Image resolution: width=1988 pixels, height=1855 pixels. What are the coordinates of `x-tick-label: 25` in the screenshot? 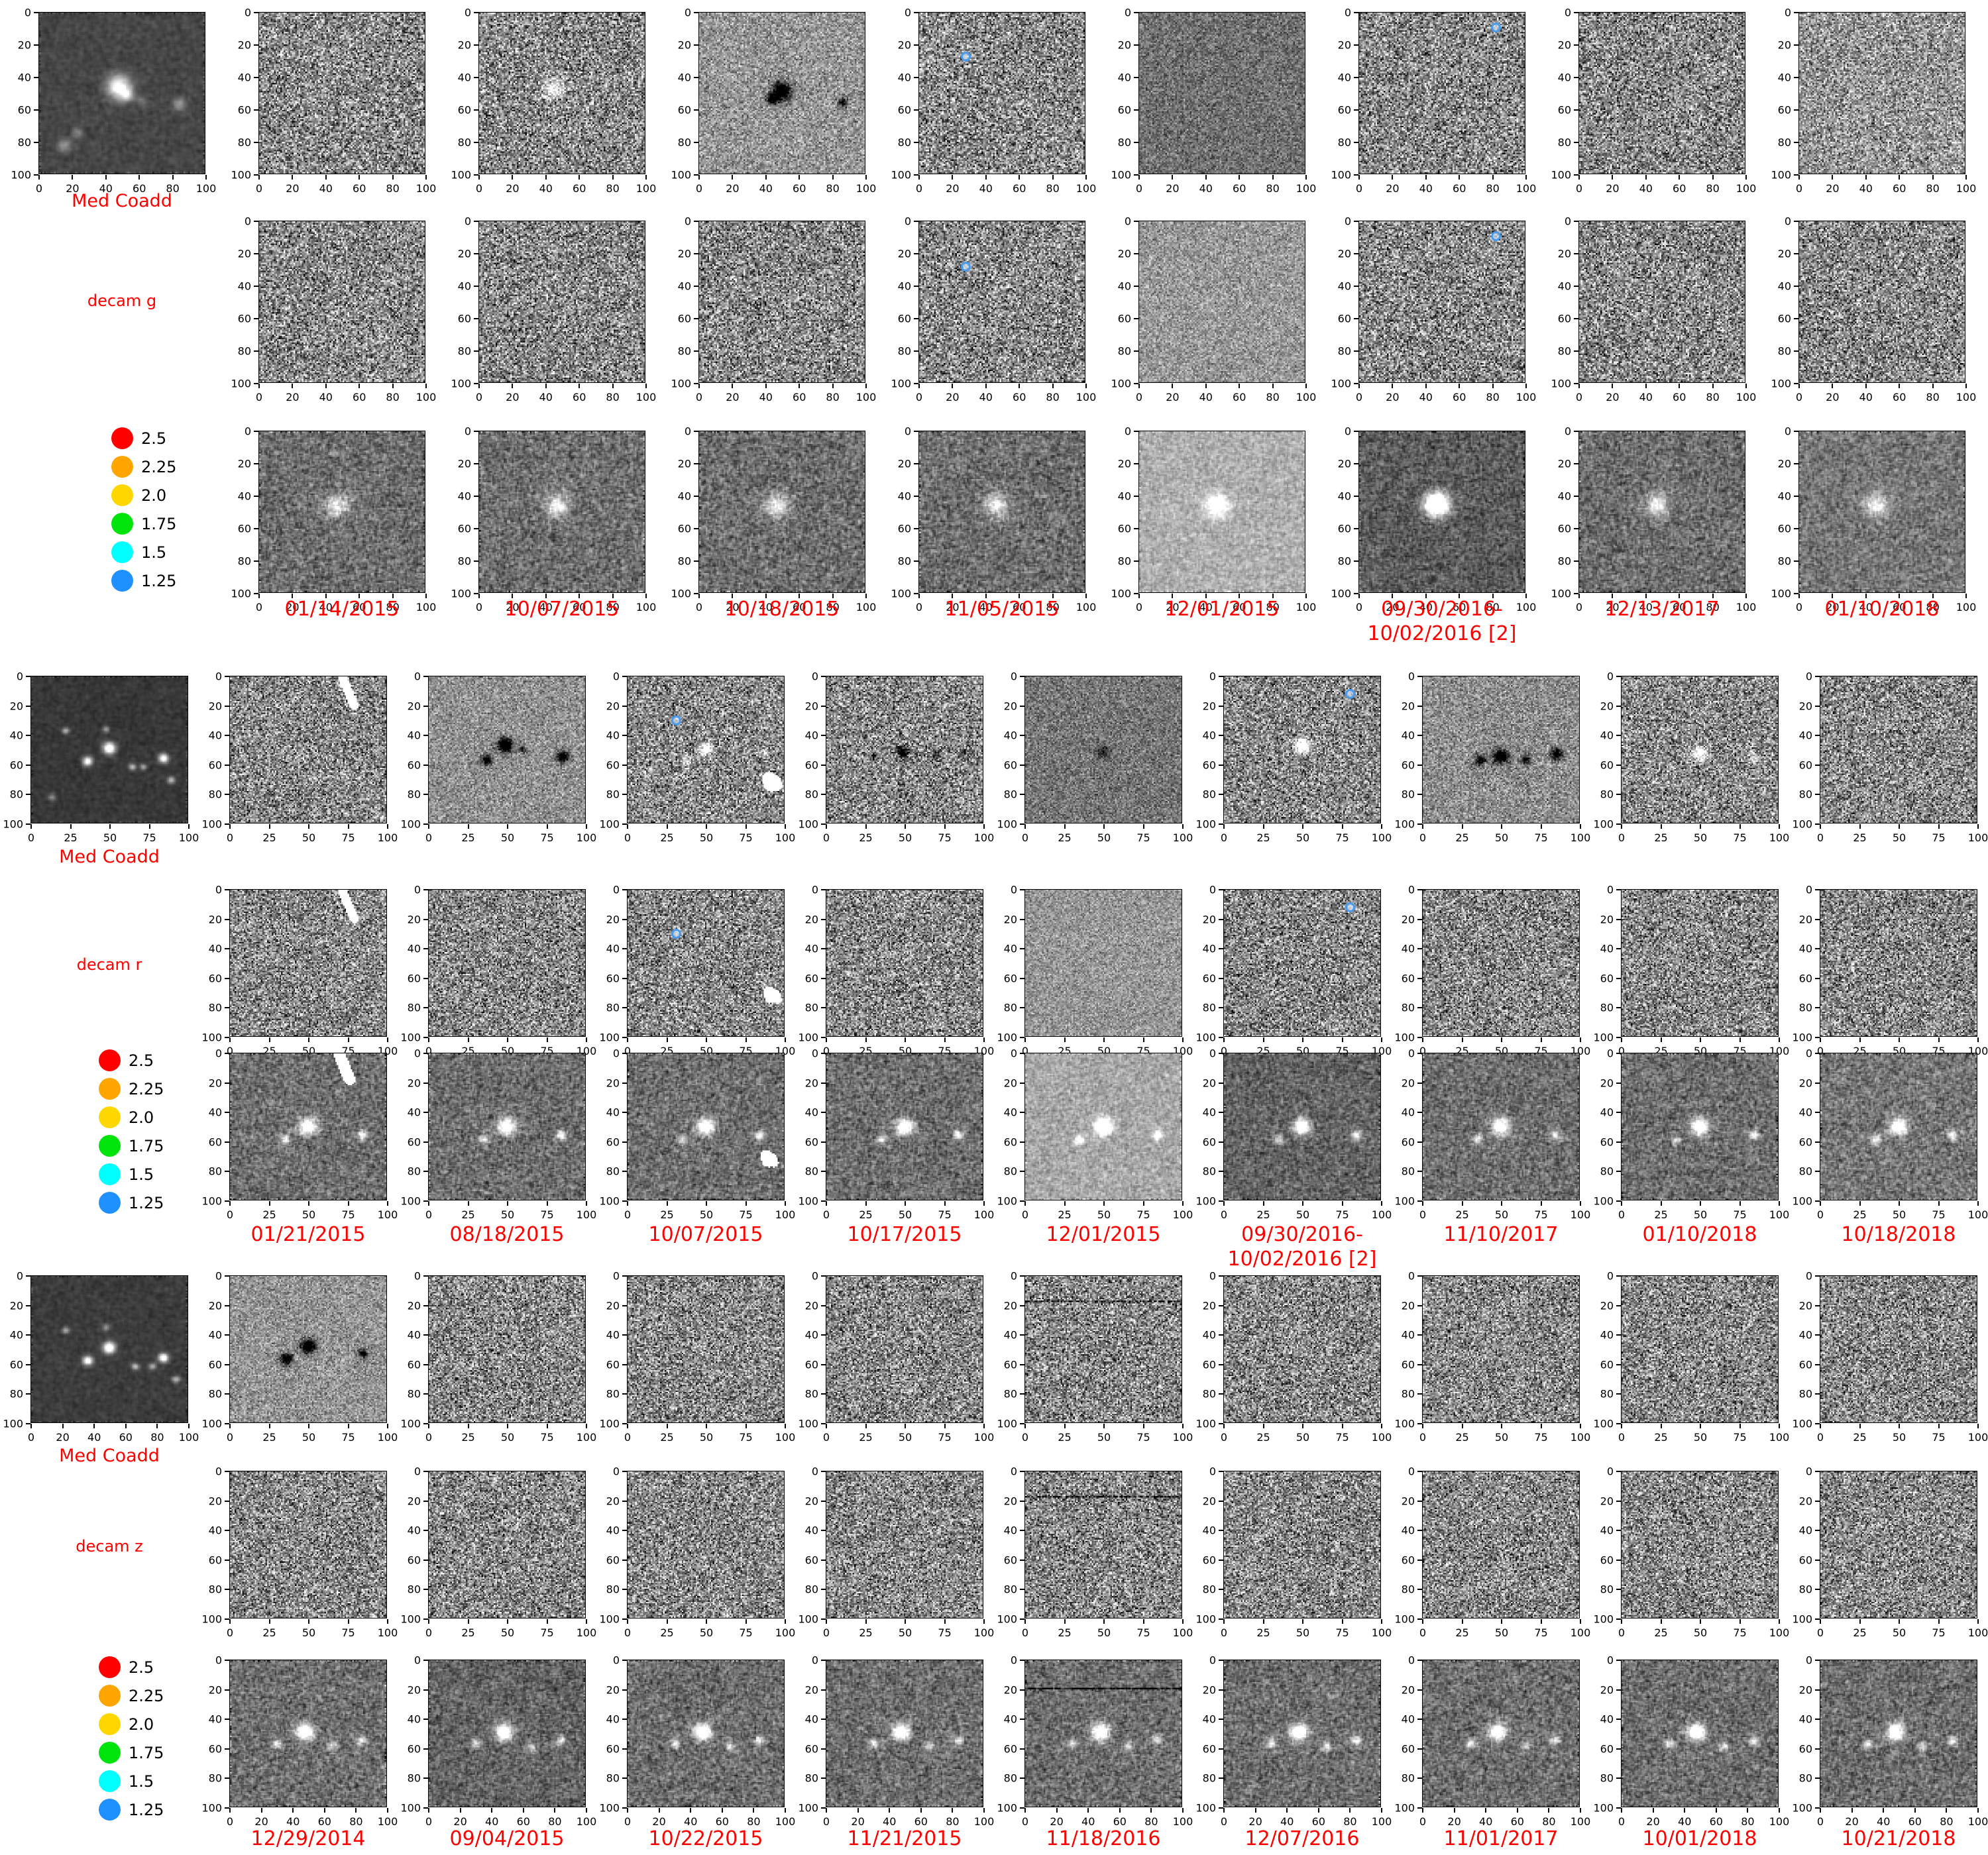 It's located at (1065, 1437).